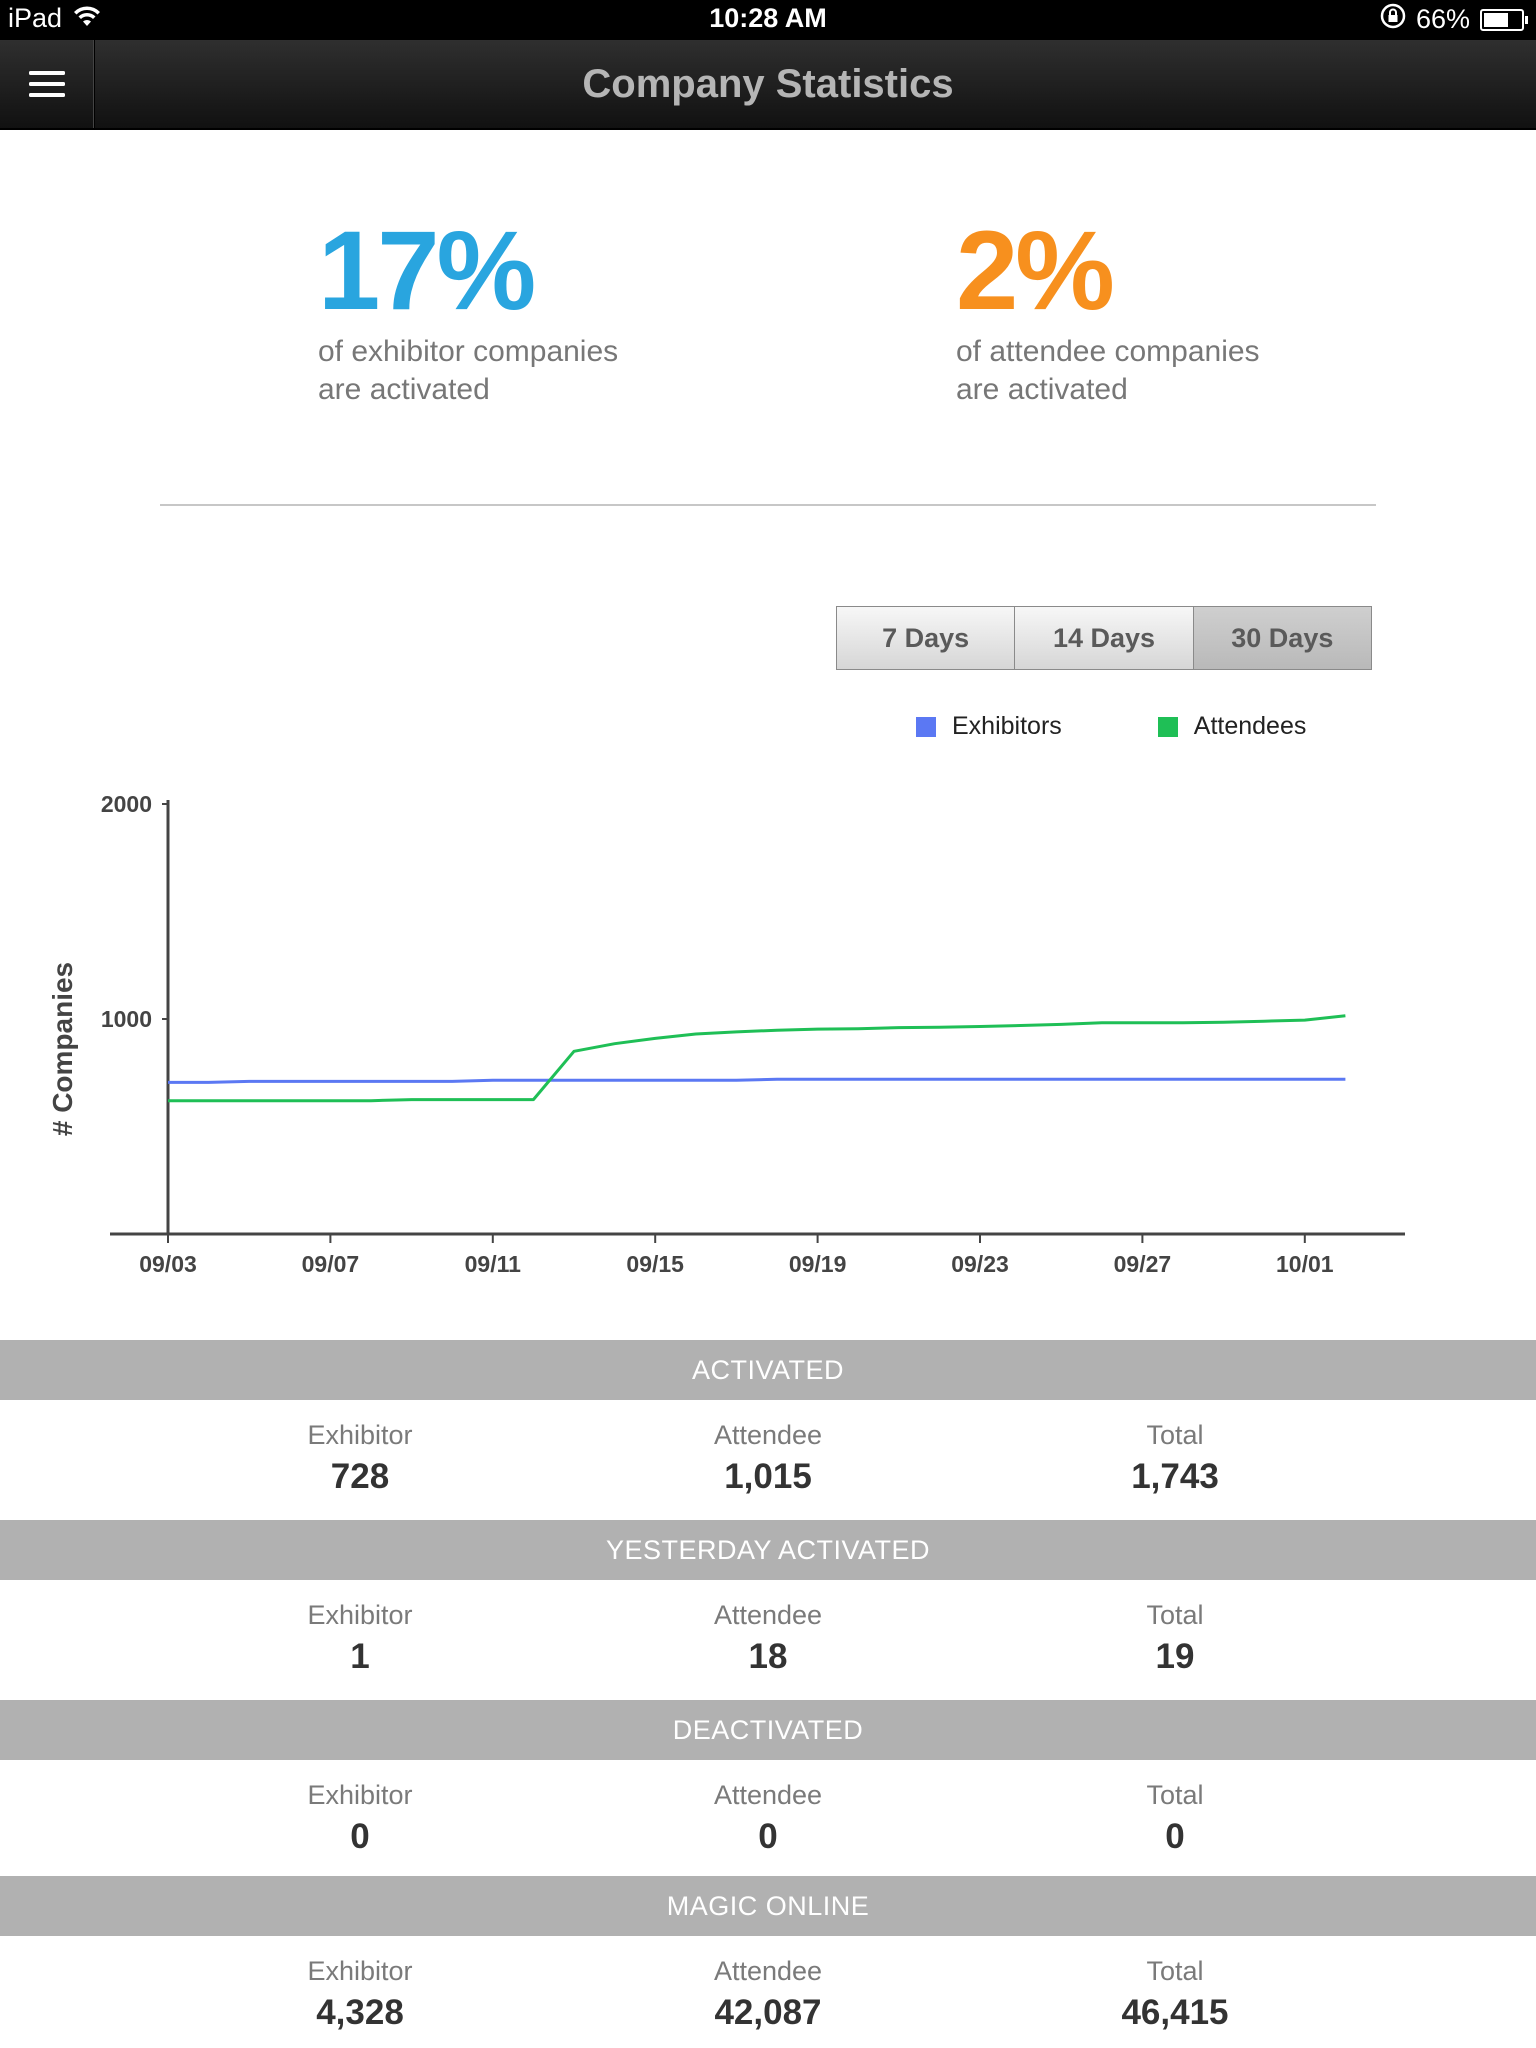 The width and height of the screenshot is (1536, 2048). Describe the element at coordinates (1442, 19) in the screenshot. I see `battery-percent: 66%` at that location.